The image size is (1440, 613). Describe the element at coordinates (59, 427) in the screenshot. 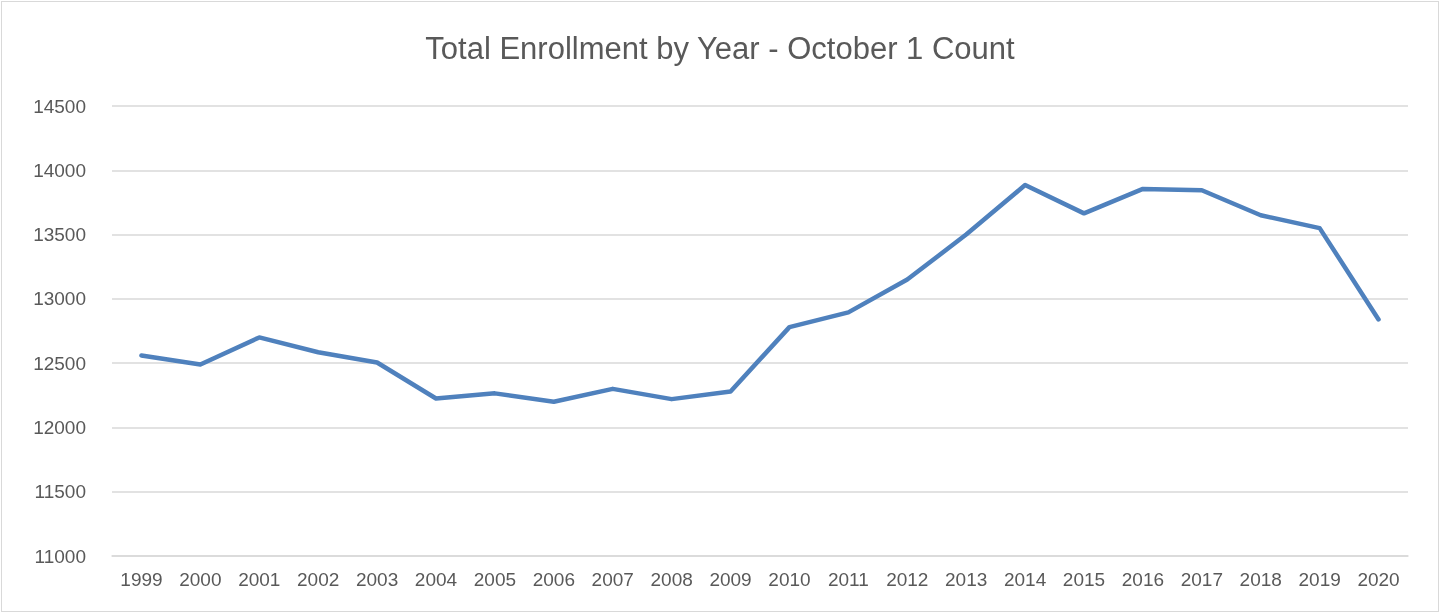

I see `y-tick-label: 12000` at that location.